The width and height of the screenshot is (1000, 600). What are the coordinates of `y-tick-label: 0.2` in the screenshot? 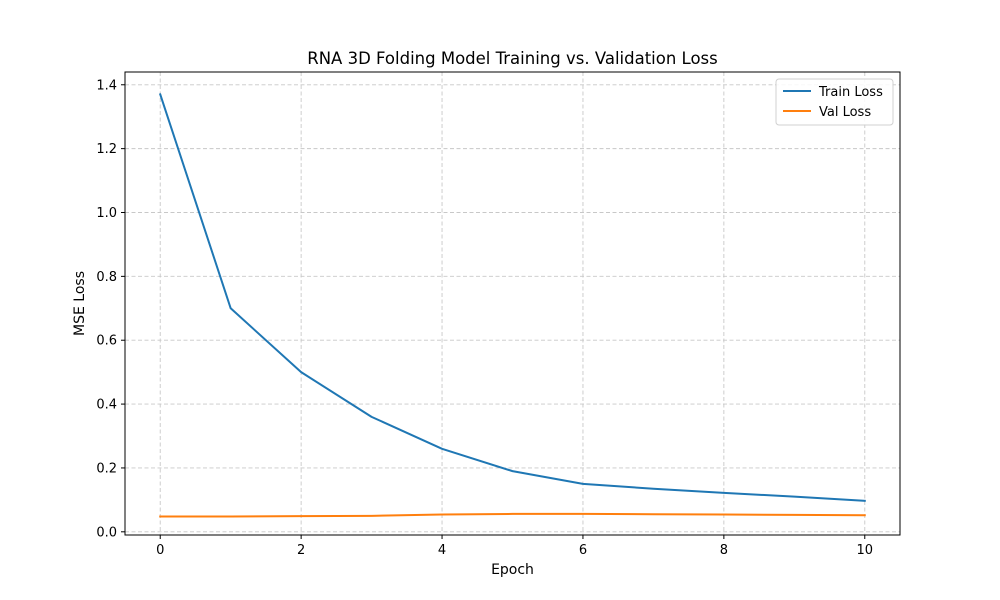 It's located at (106, 468).